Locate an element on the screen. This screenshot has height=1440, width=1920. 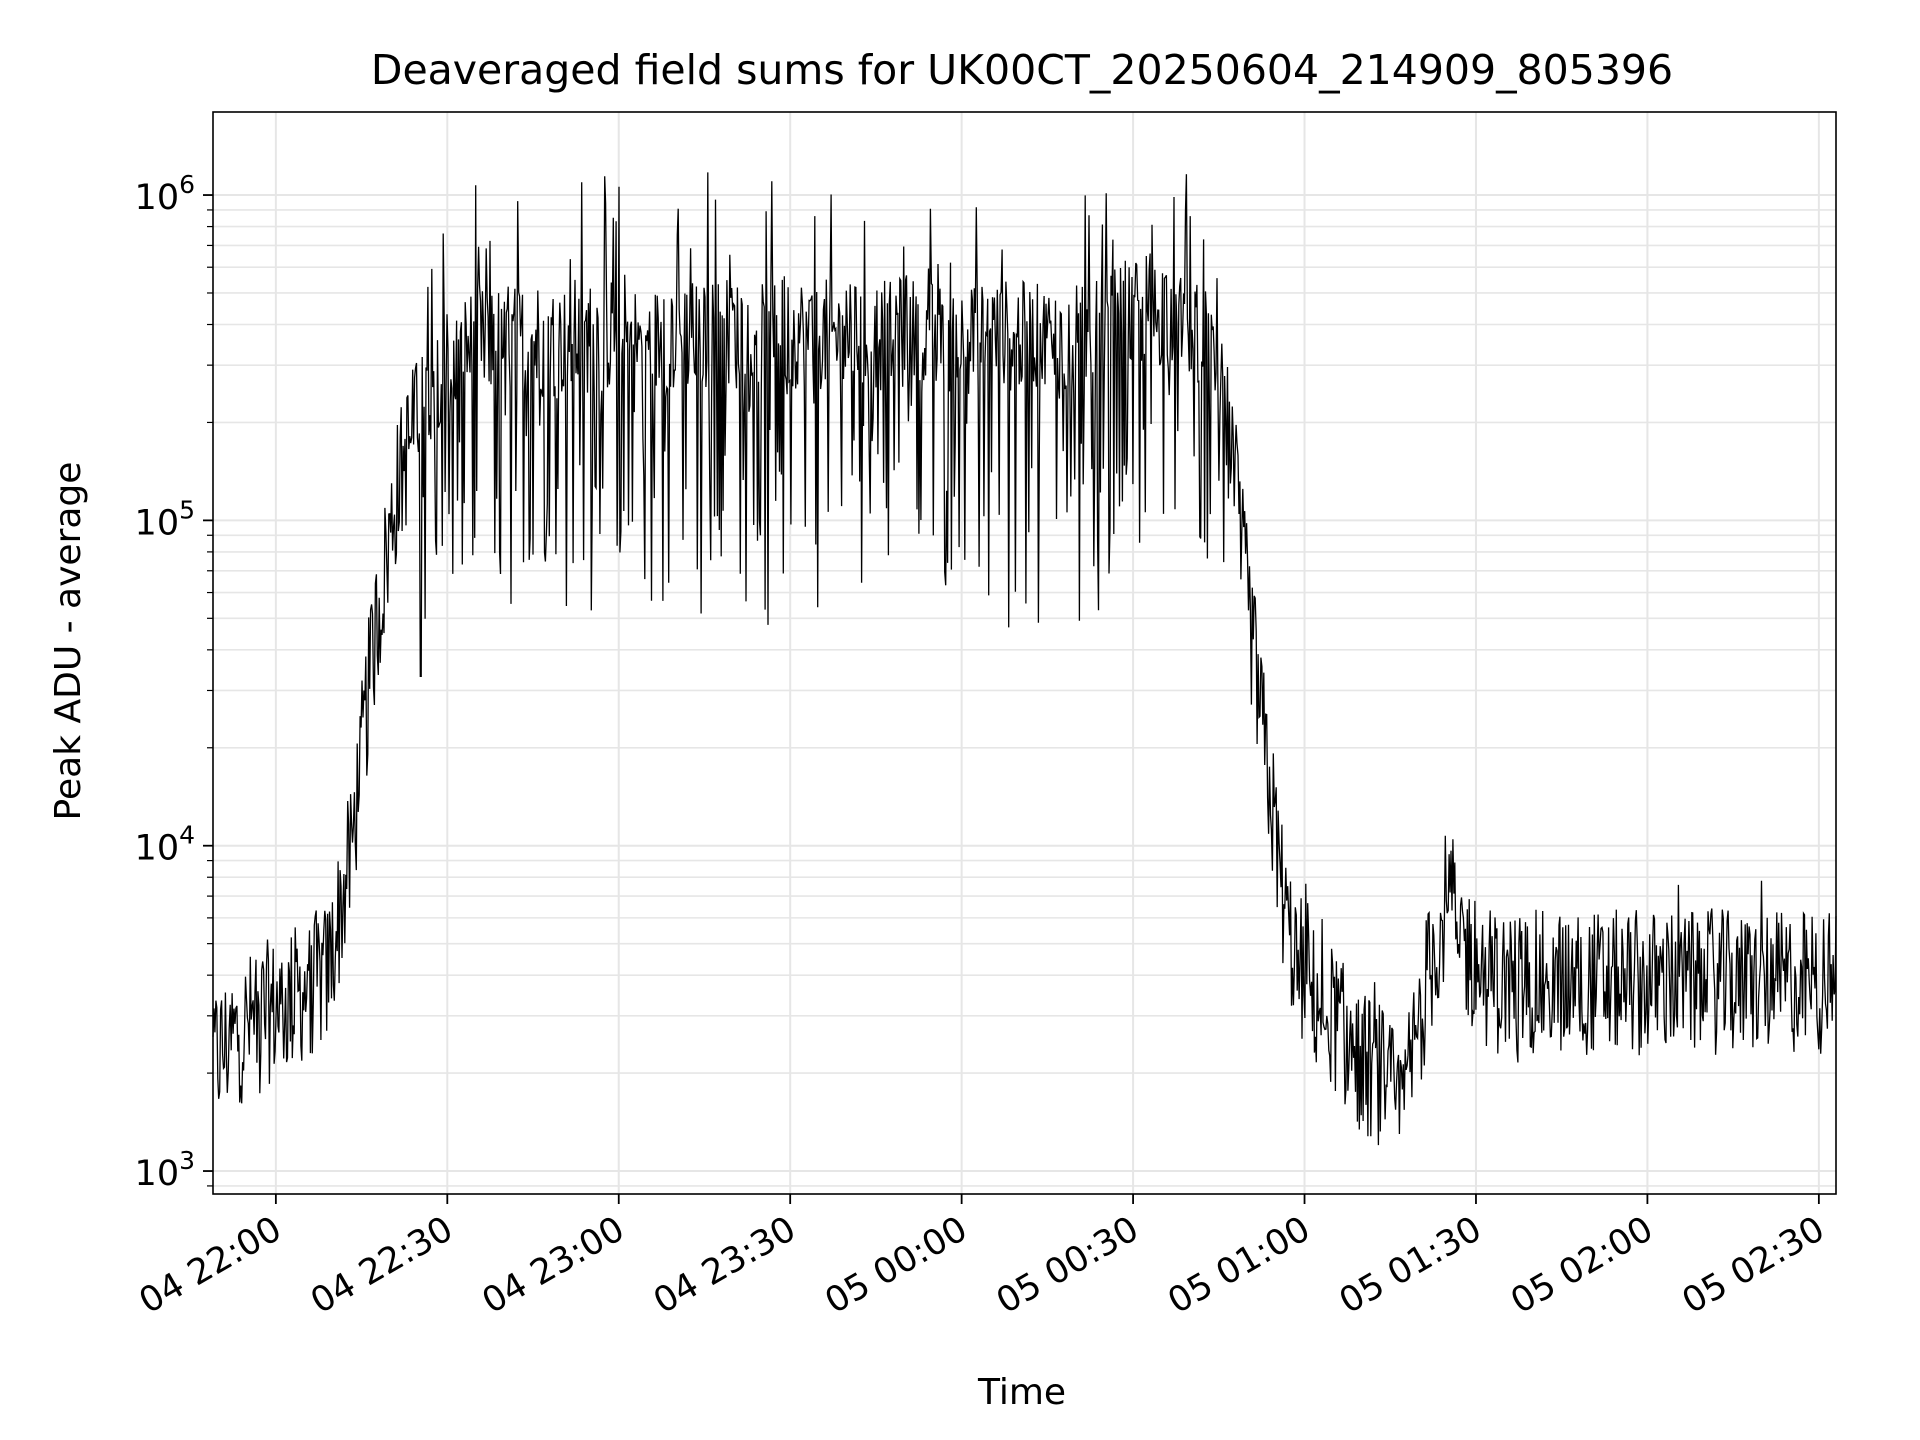
x-tick-label: 05 02:00 is located at coordinates (1582, 1265).